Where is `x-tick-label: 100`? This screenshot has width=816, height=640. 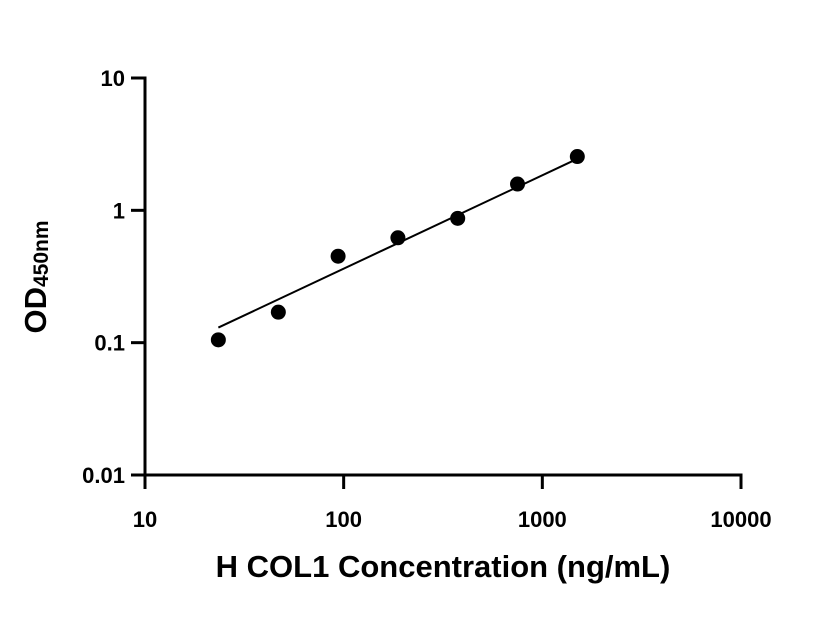
x-tick-label: 100 is located at coordinates (343, 519).